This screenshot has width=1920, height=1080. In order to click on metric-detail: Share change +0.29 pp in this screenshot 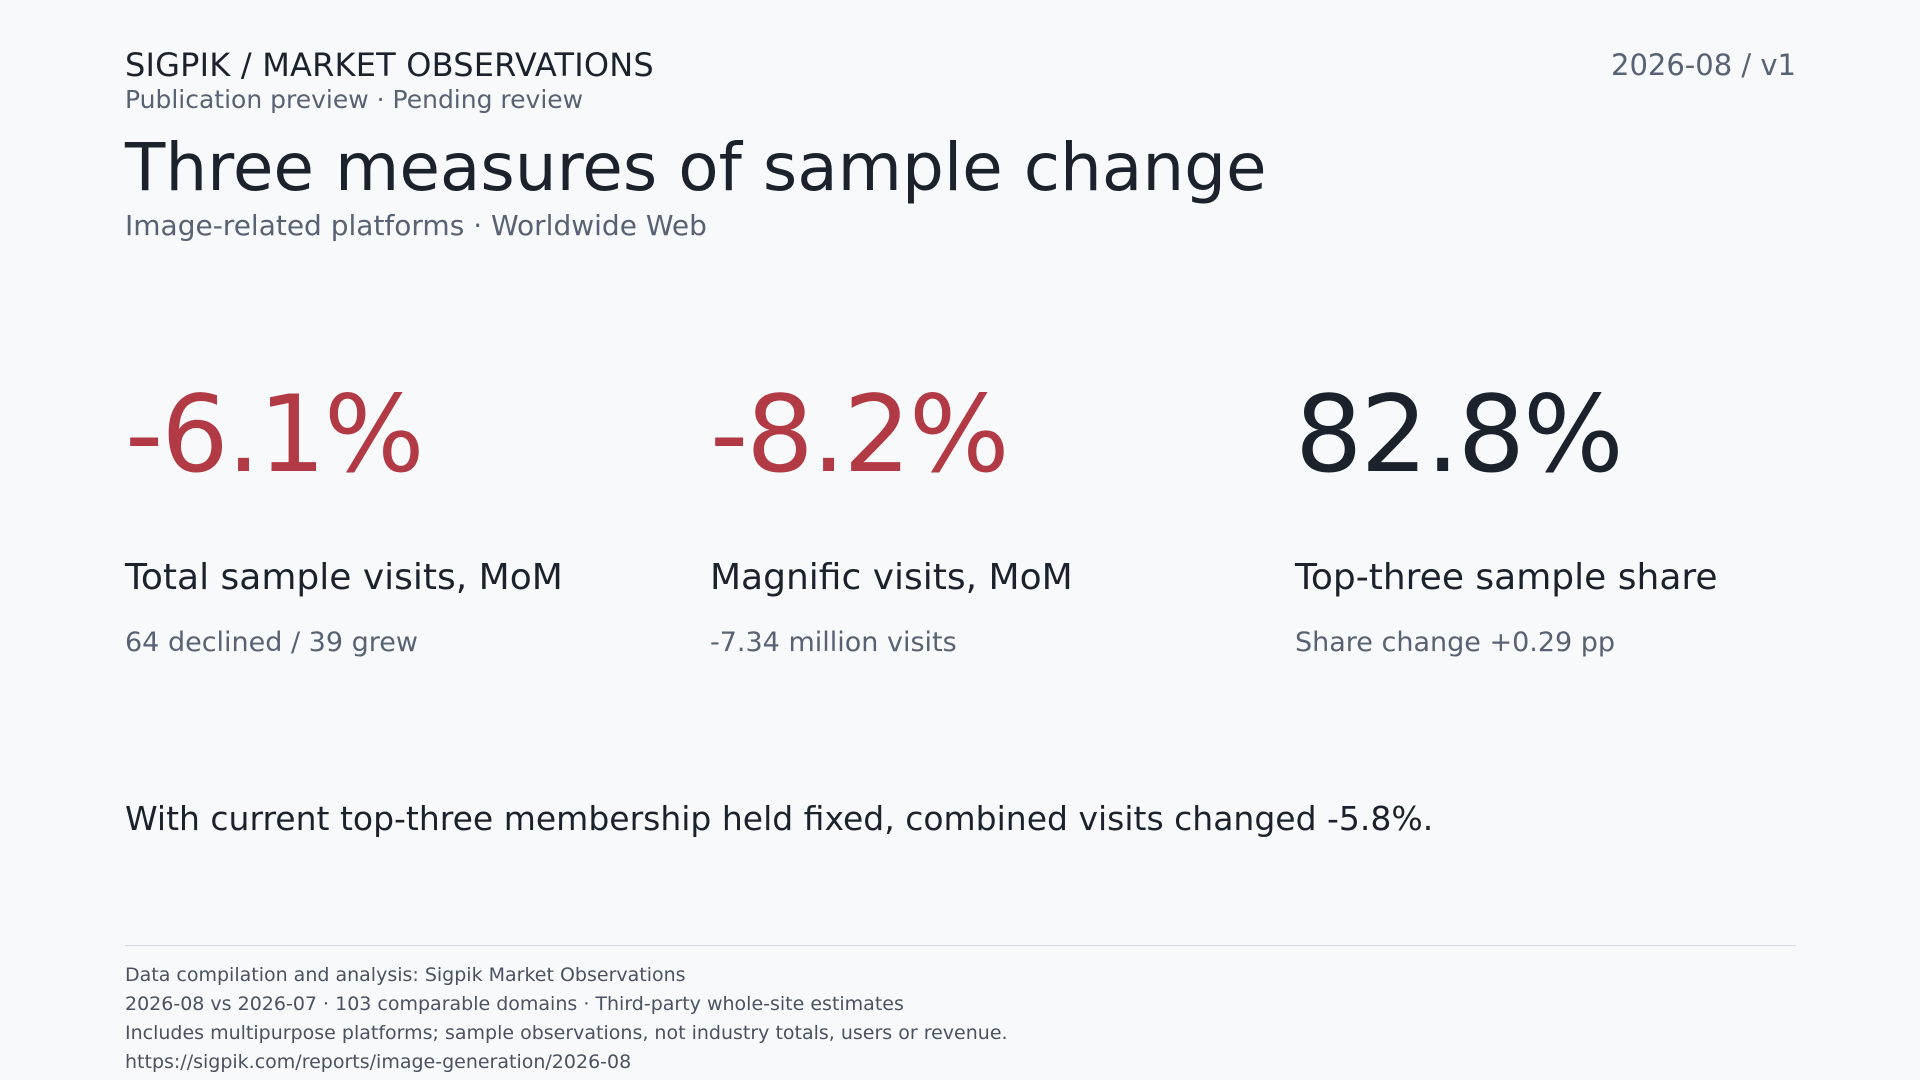, I will do `click(1455, 642)`.